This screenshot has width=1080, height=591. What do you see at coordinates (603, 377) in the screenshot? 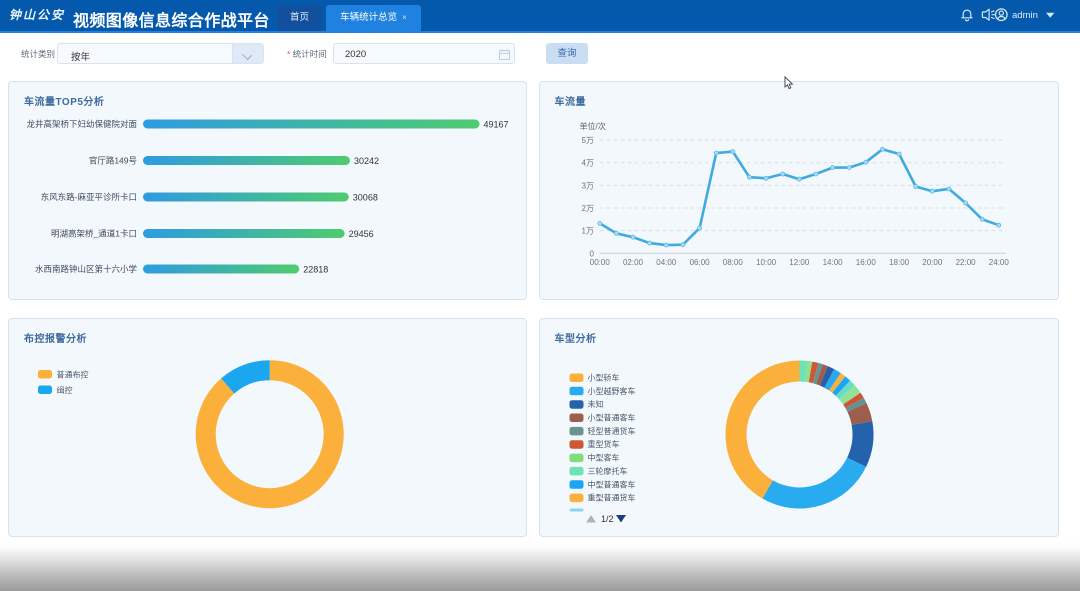
I see `svg-text: 小型轿车` at bounding box center [603, 377].